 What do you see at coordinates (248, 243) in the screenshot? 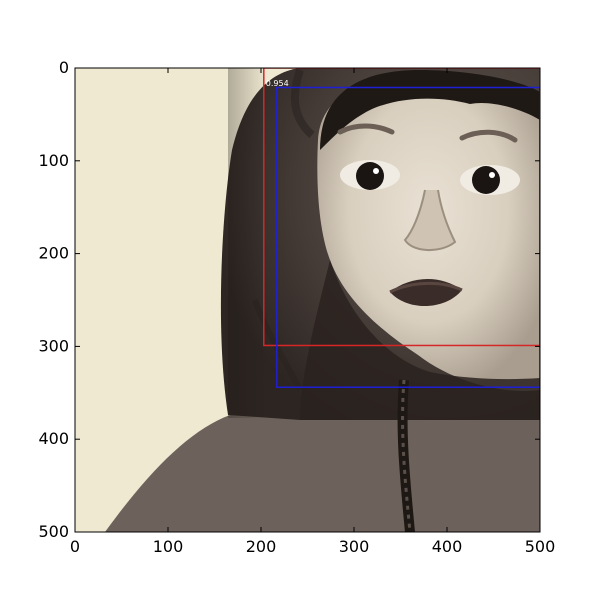
I see `hood-shadow` at bounding box center [248, 243].